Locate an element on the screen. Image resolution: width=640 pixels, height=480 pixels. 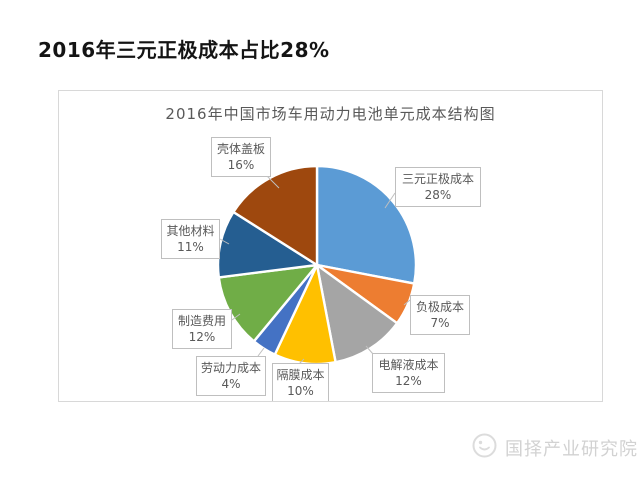
pie-callout-other-materials: 其他材料 11% is located at coordinates (190, 239).